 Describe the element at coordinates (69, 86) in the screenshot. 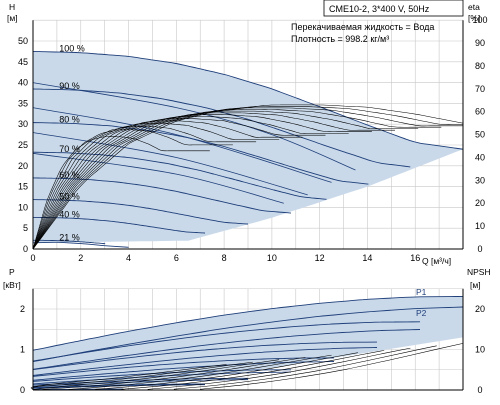

I see `speed-label: 90 %` at that location.